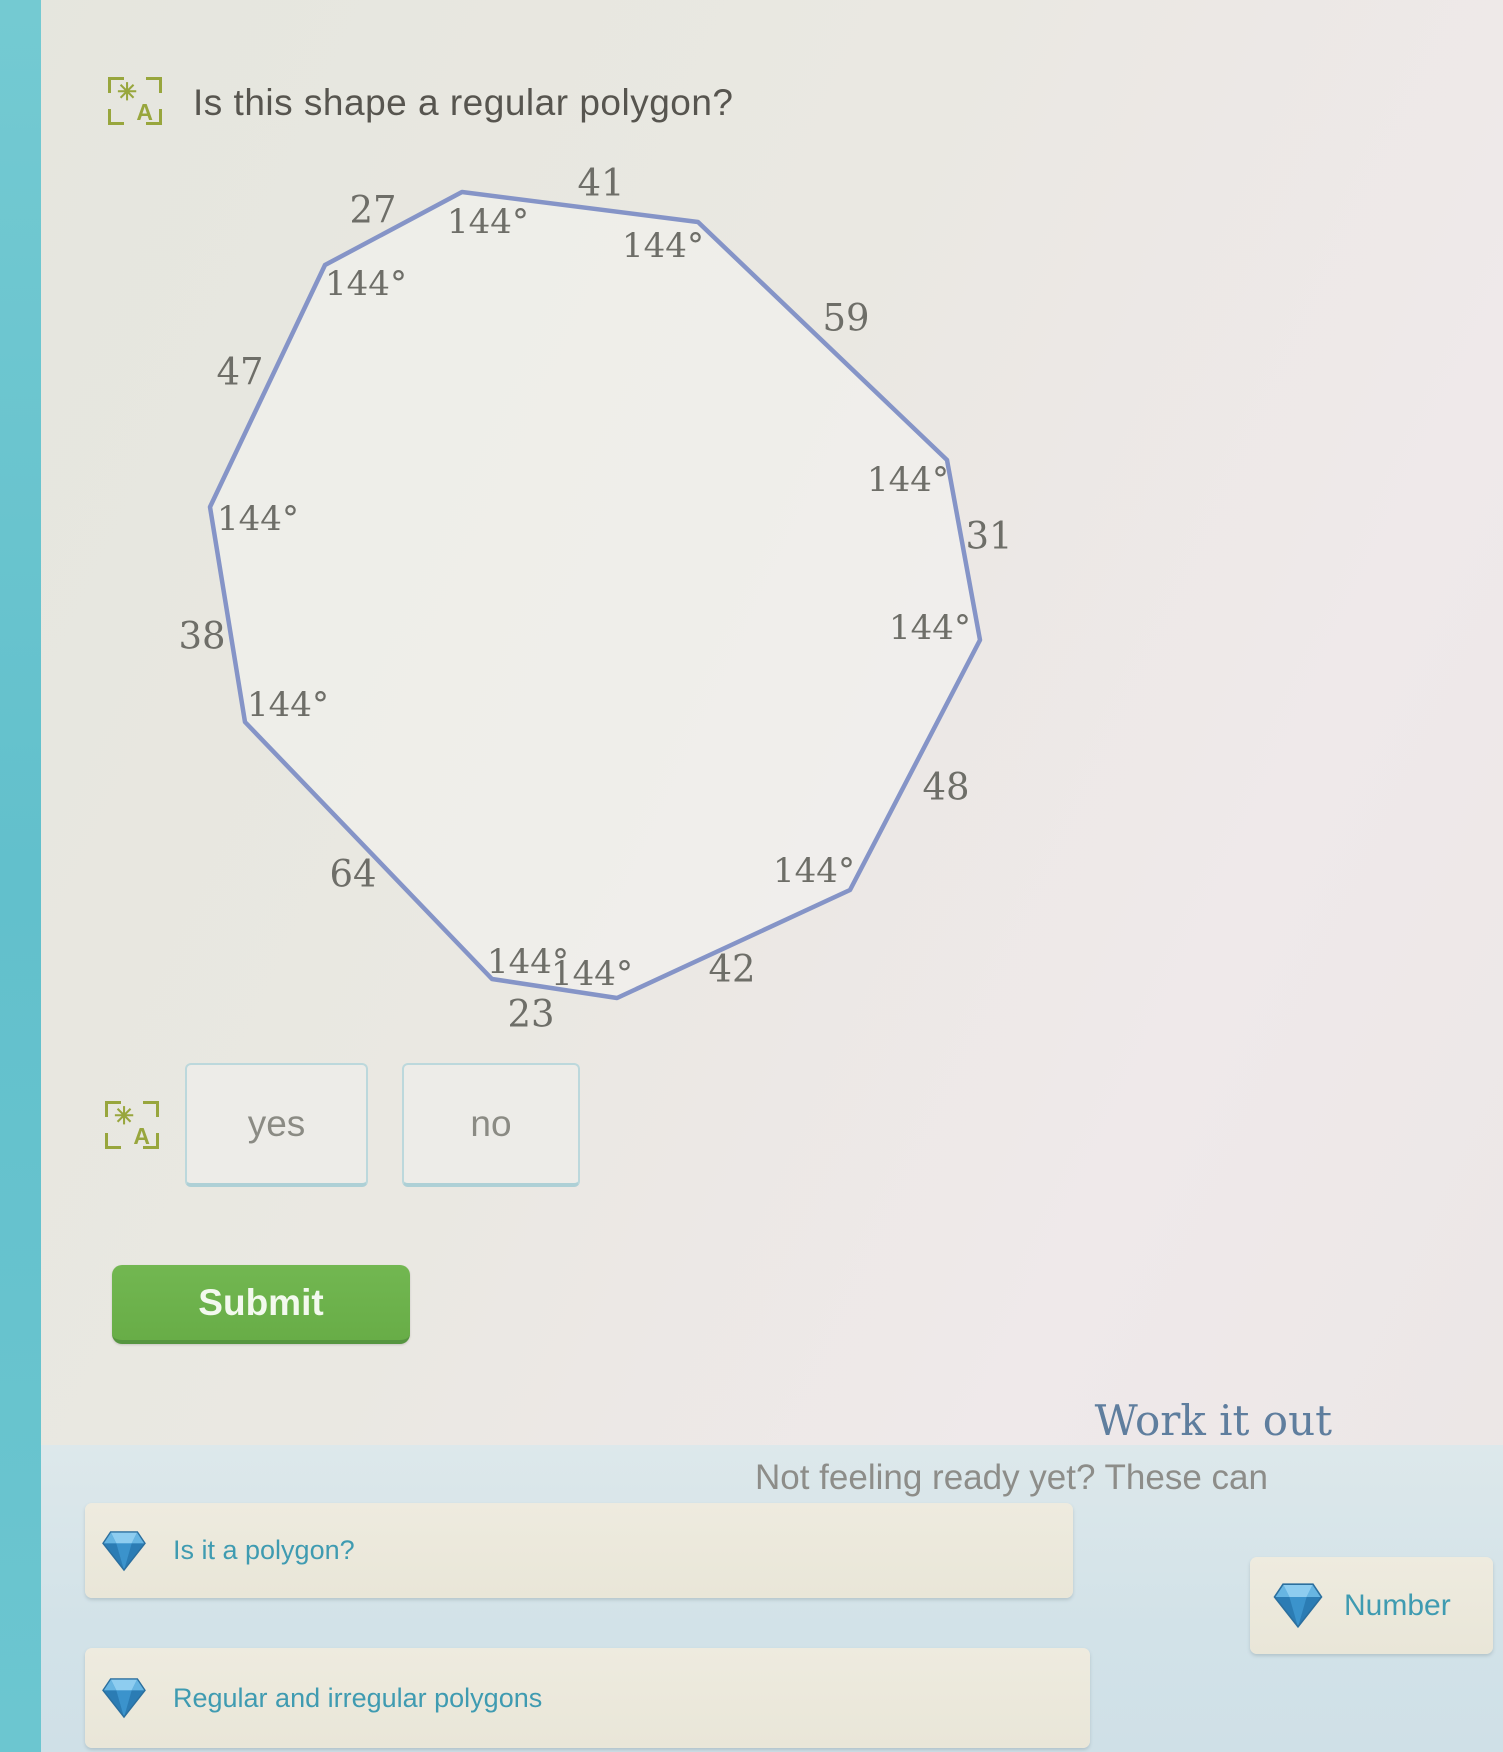 This screenshot has height=1752, width=1503. What do you see at coordinates (20, 876) in the screenshot?
I see `left-edge-strip` at bounding box center [20, 876].